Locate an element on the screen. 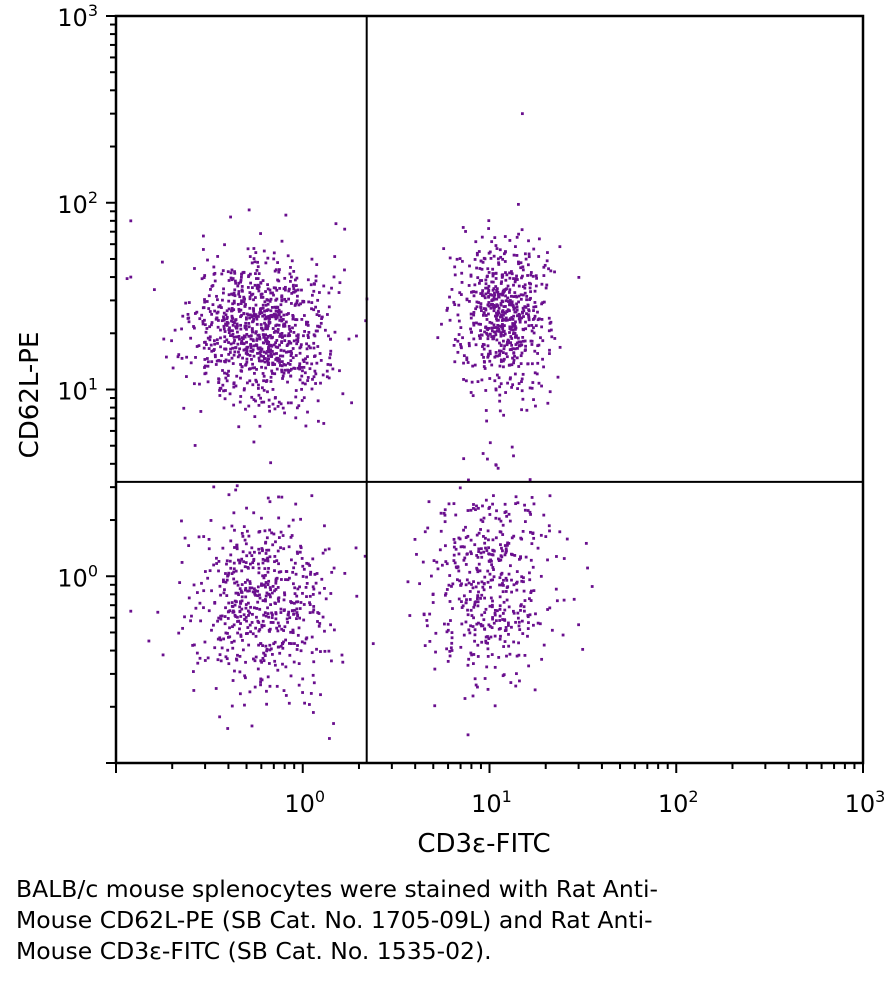  caption-line-3: Mouse CD3ε-FITC (SB Cat. No. 1535-02). is located at coordinates (254, 951).